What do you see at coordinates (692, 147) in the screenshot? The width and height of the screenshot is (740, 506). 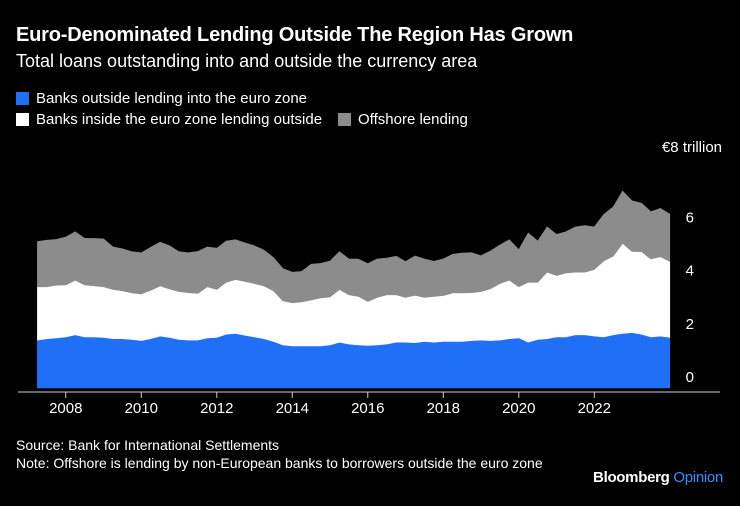 I see `y-unit-label: €8 trillion` at bounding box center [692, 147].